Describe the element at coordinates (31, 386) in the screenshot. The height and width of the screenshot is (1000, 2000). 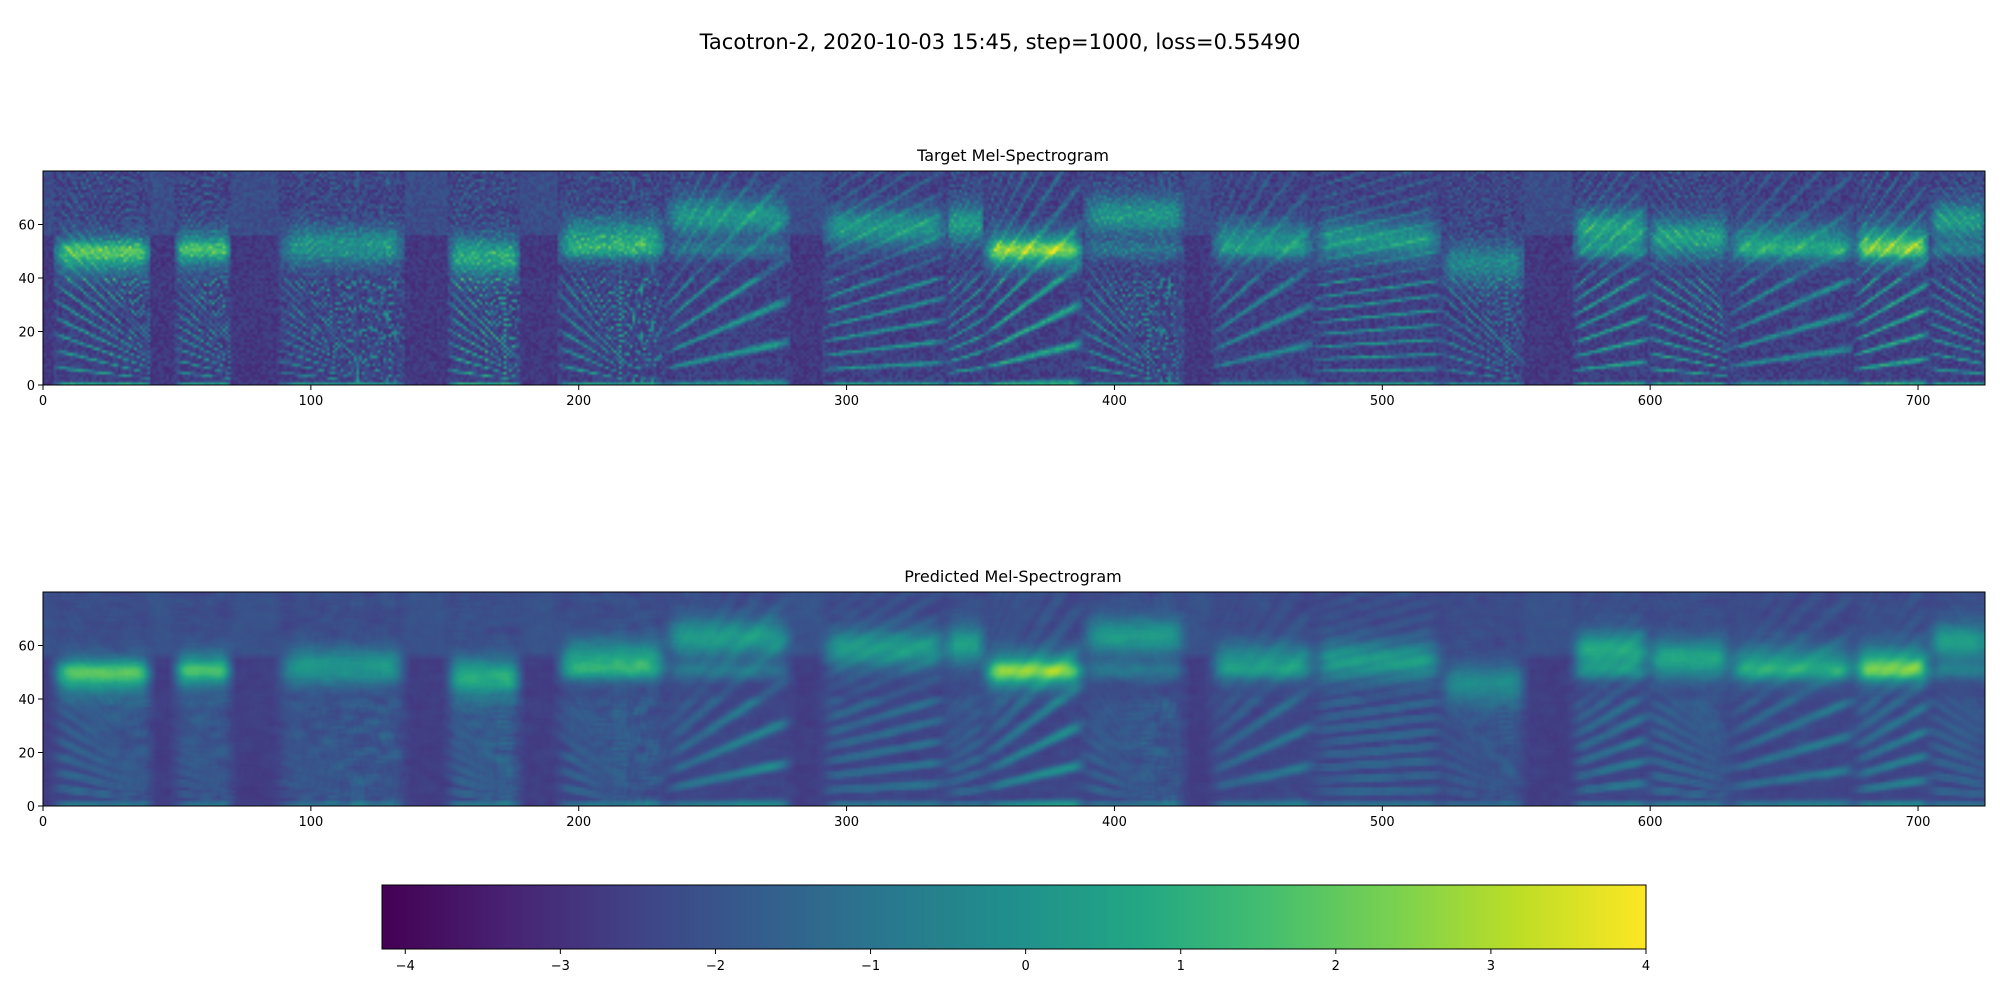
I see `target-y-tick-label: 0` at that location.